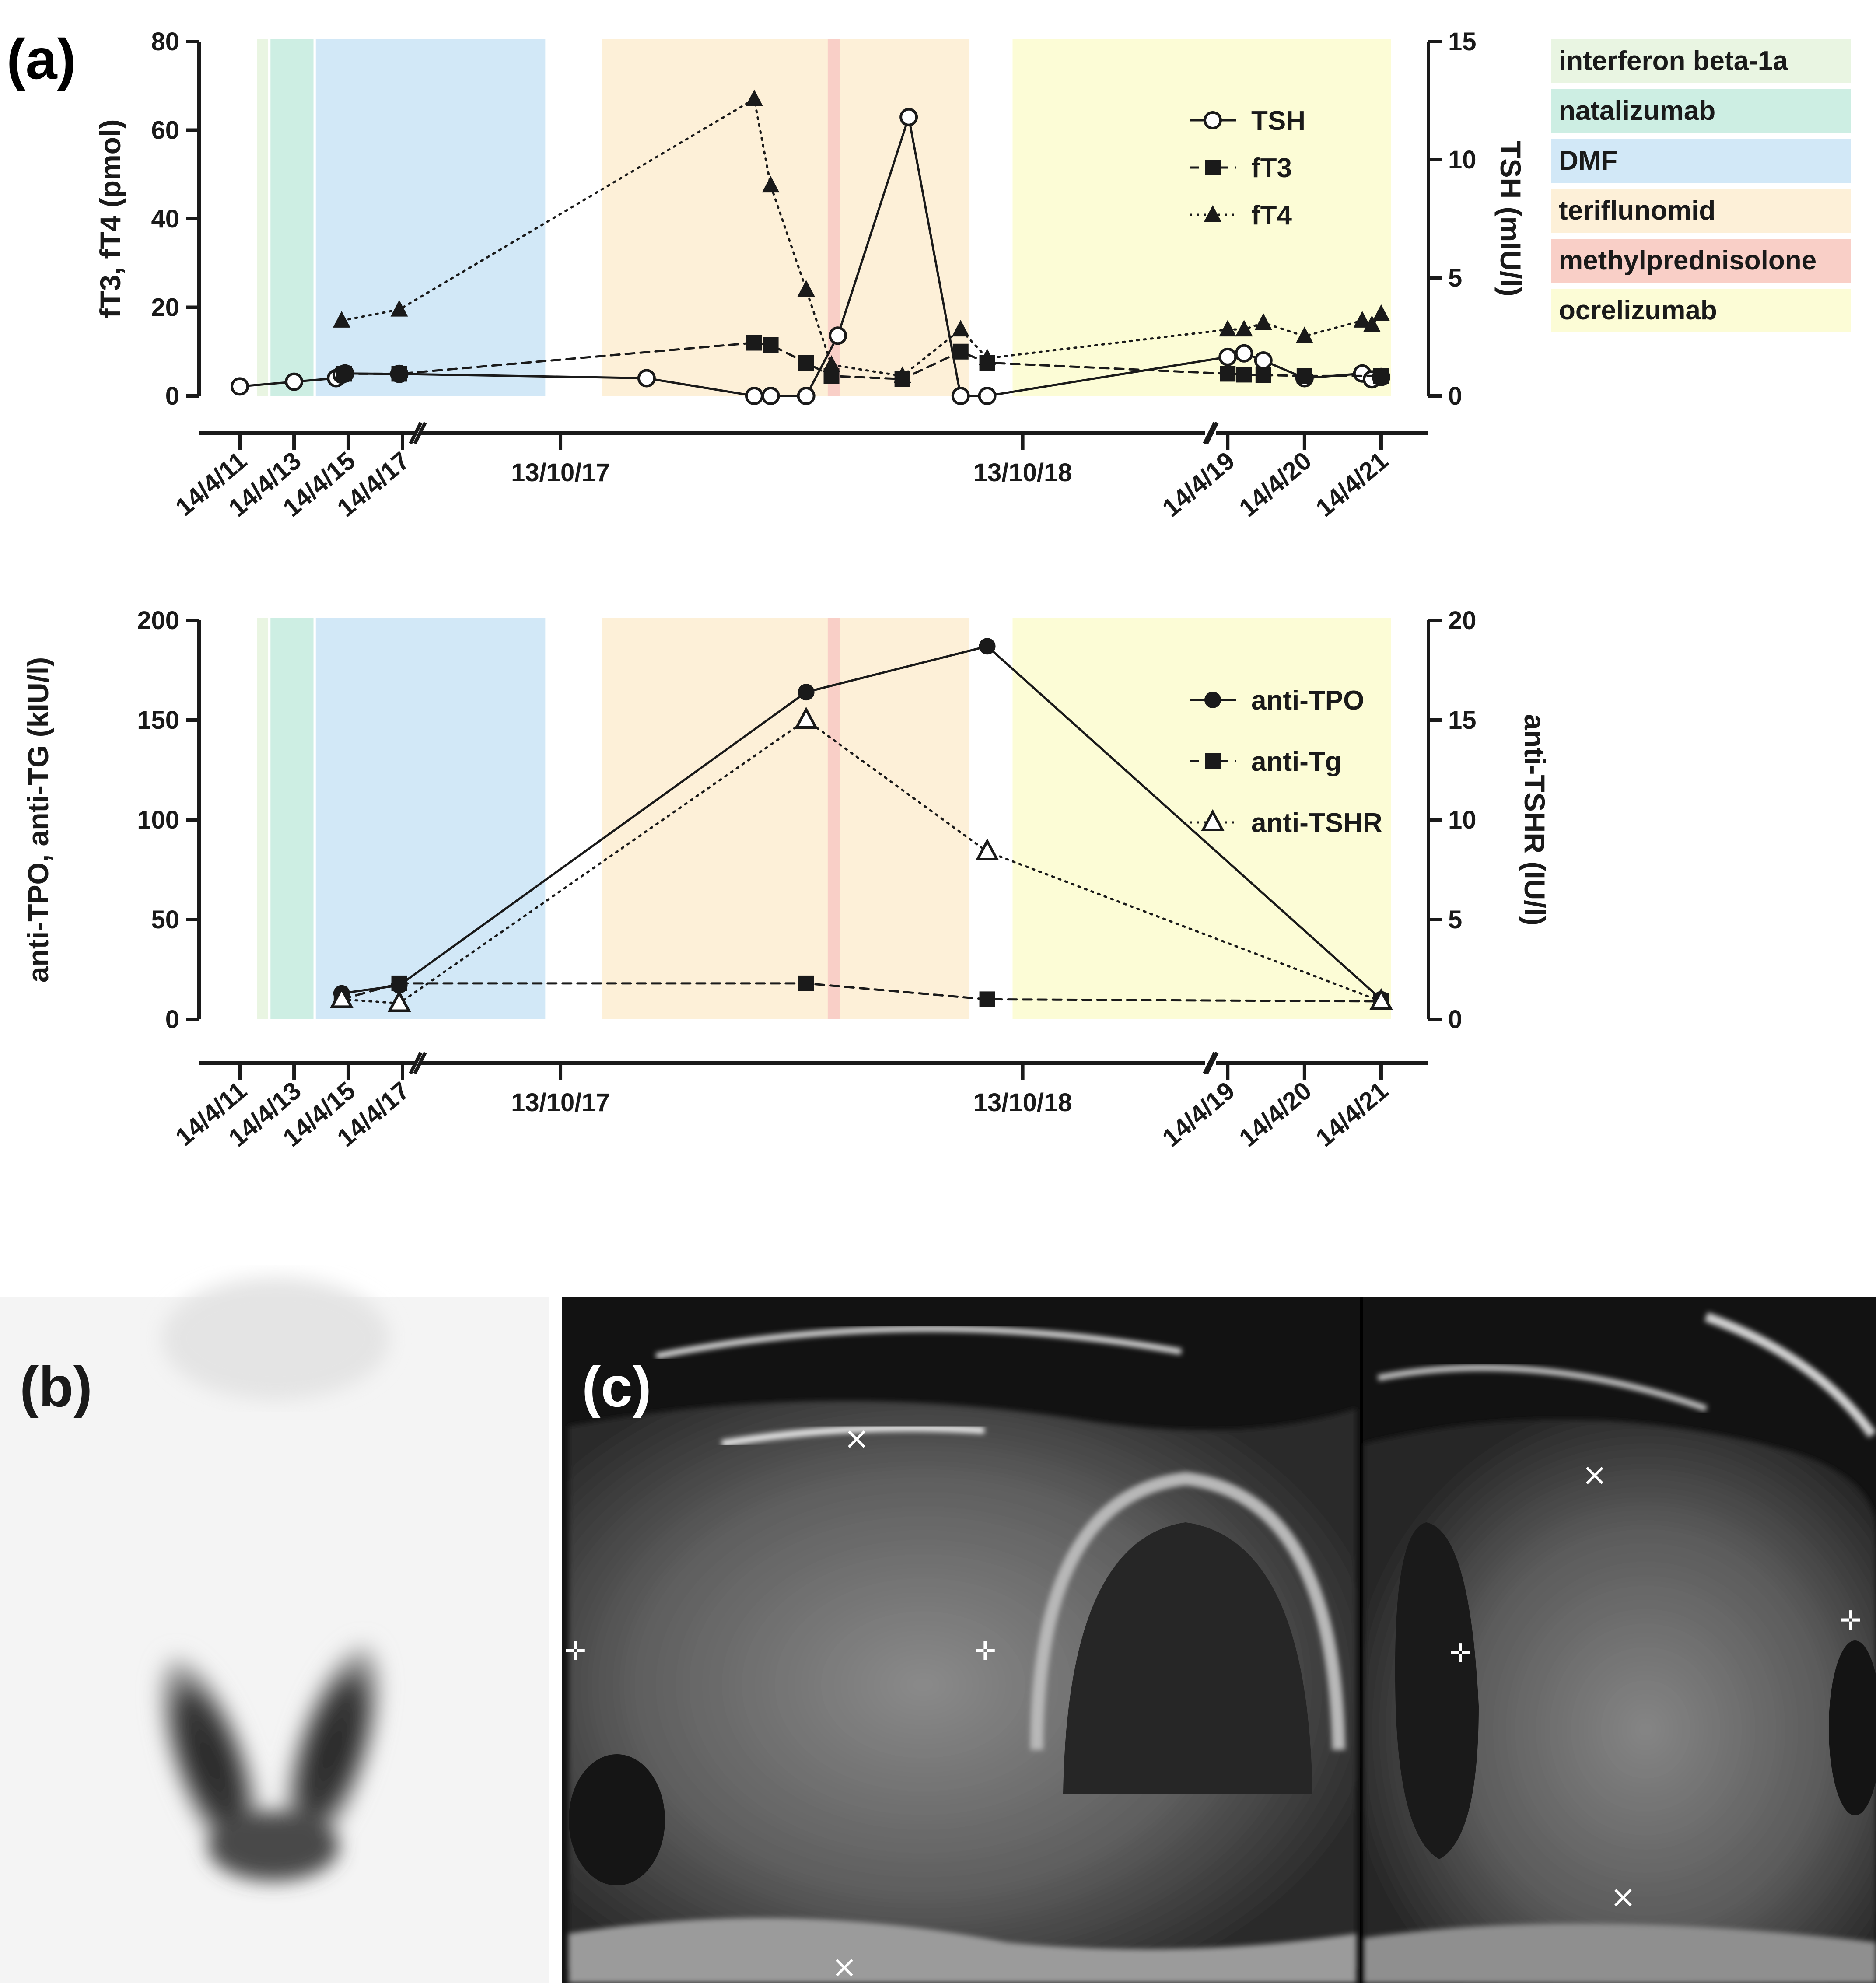  What do you see at coordinates (616, 1387) in the screenshot?
I see `panel-label-c: (c)` at bounding box center [616, 1387].